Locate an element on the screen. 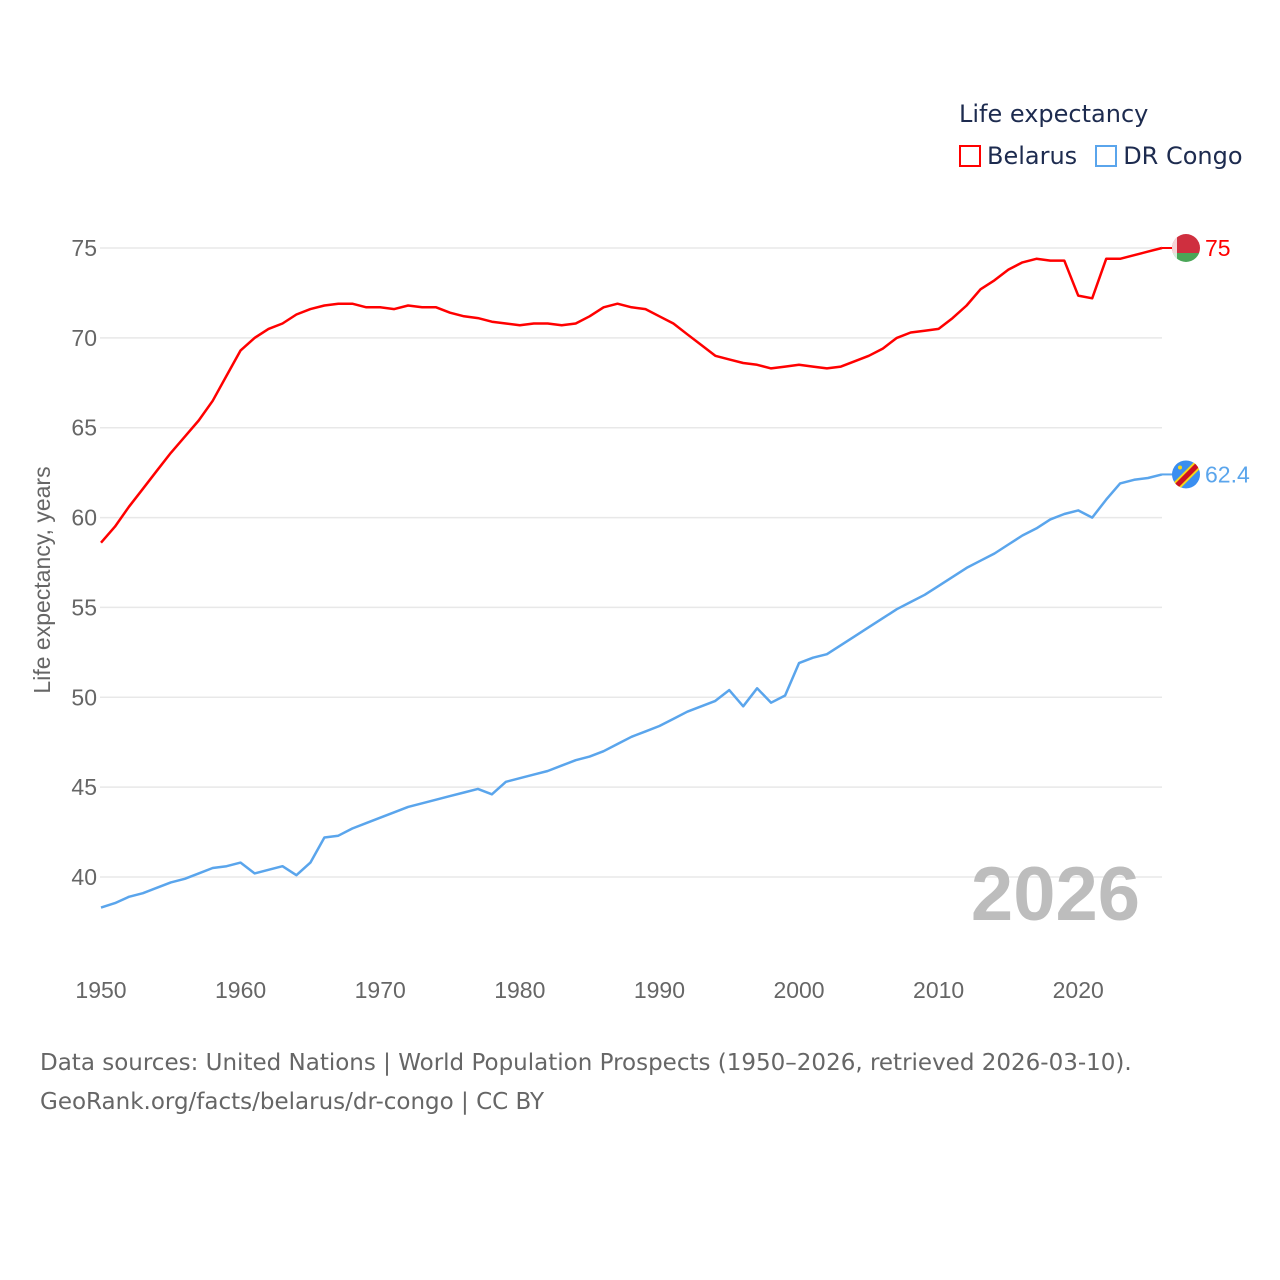 The width and height of the screenshot is (1280, 1280). legend-swatch-belarus is located at coordinates (970, 156).